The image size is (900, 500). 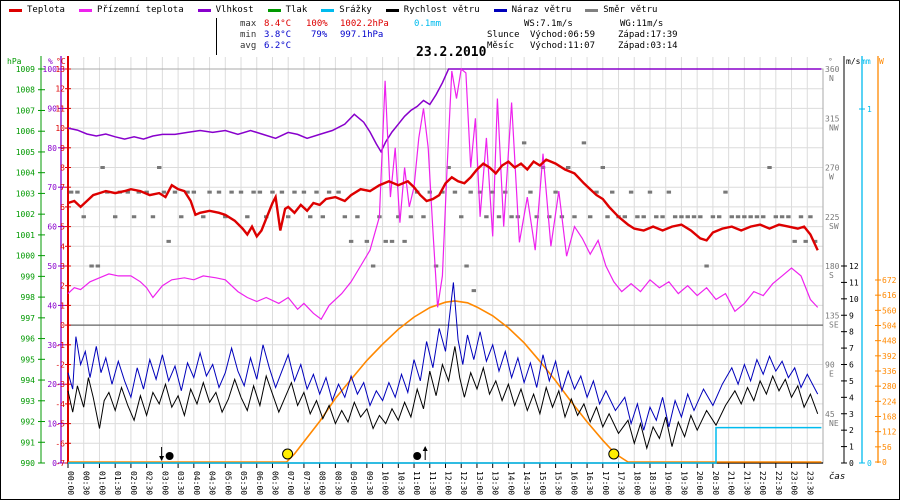 What do you see at coordinates (809, 483) in the screenshot?
I see `svg-text: 23:30` at bounding box center [809, 483].